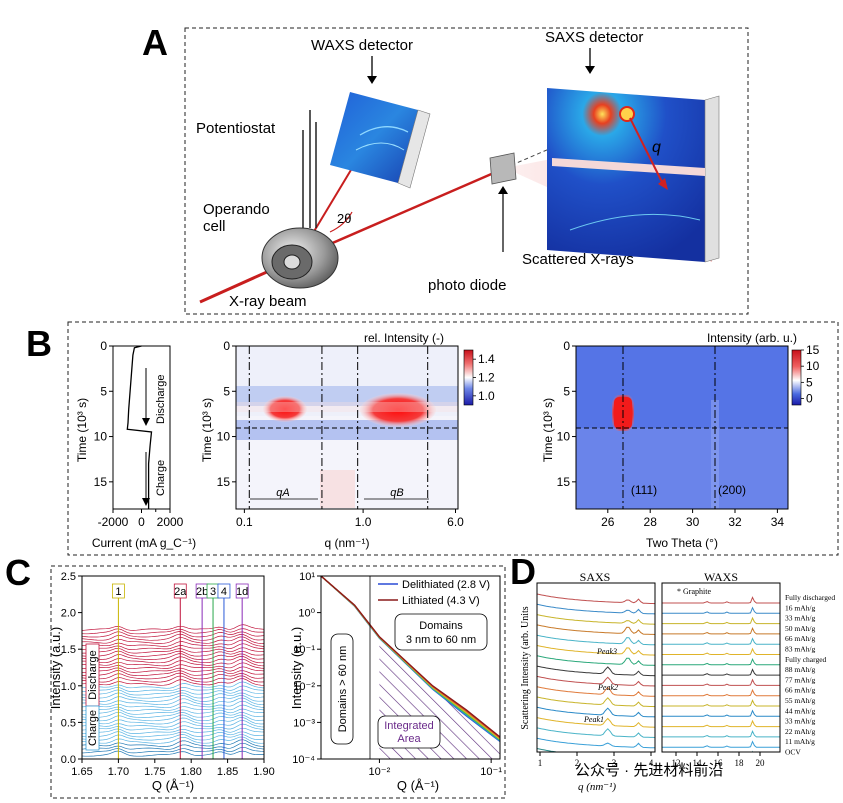 This screenshot has height=803, width=843. I want to click on x-tick-label: 28, so click(651, 522).